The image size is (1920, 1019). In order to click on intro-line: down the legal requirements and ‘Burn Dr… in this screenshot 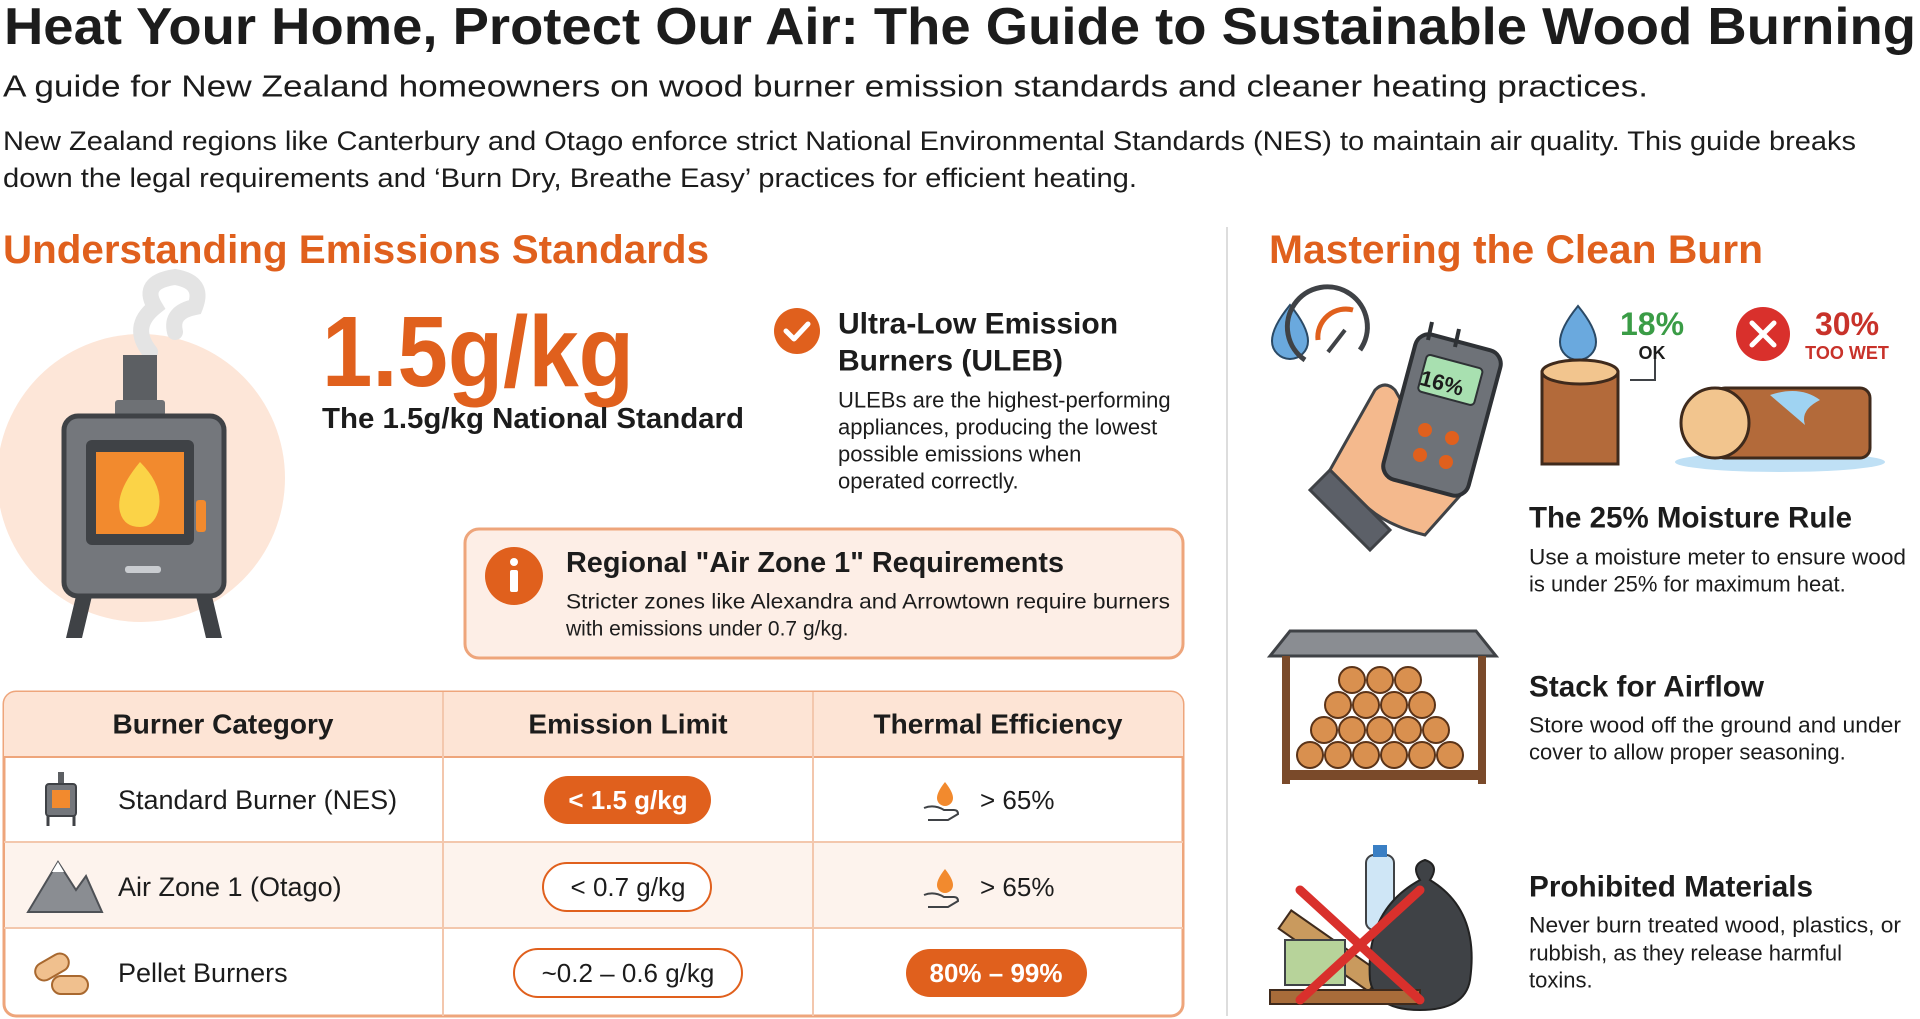, I will do `click(570, 178)`.